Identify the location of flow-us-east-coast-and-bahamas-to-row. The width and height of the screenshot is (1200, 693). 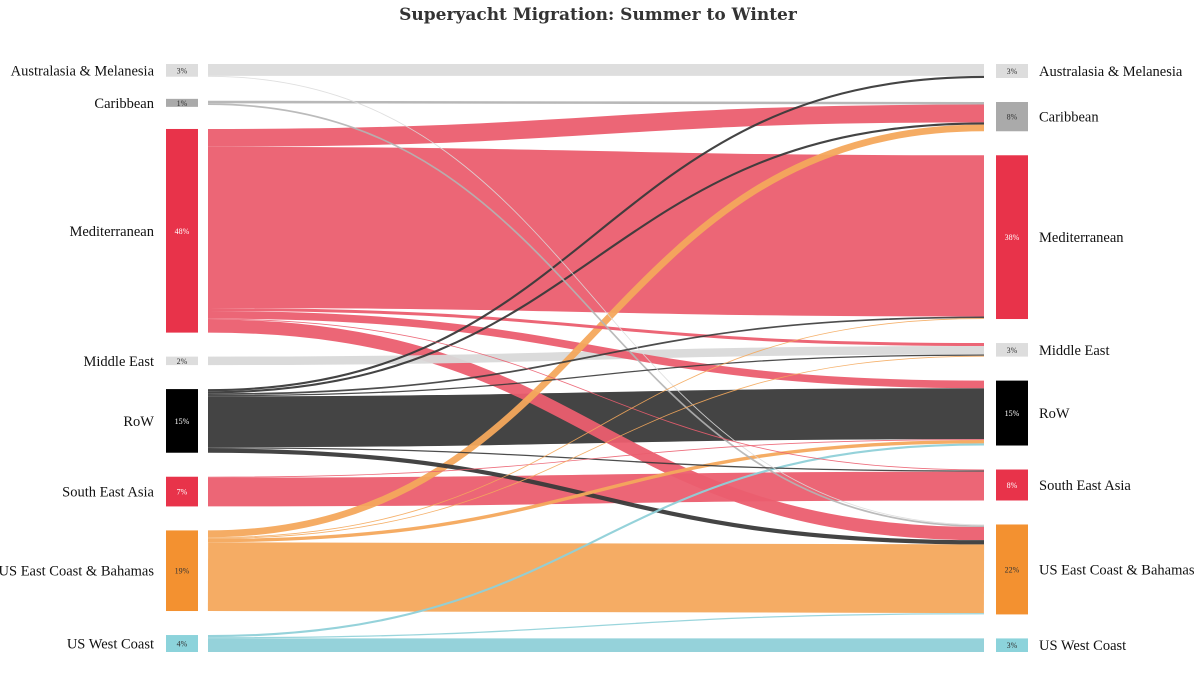
(596, 491).